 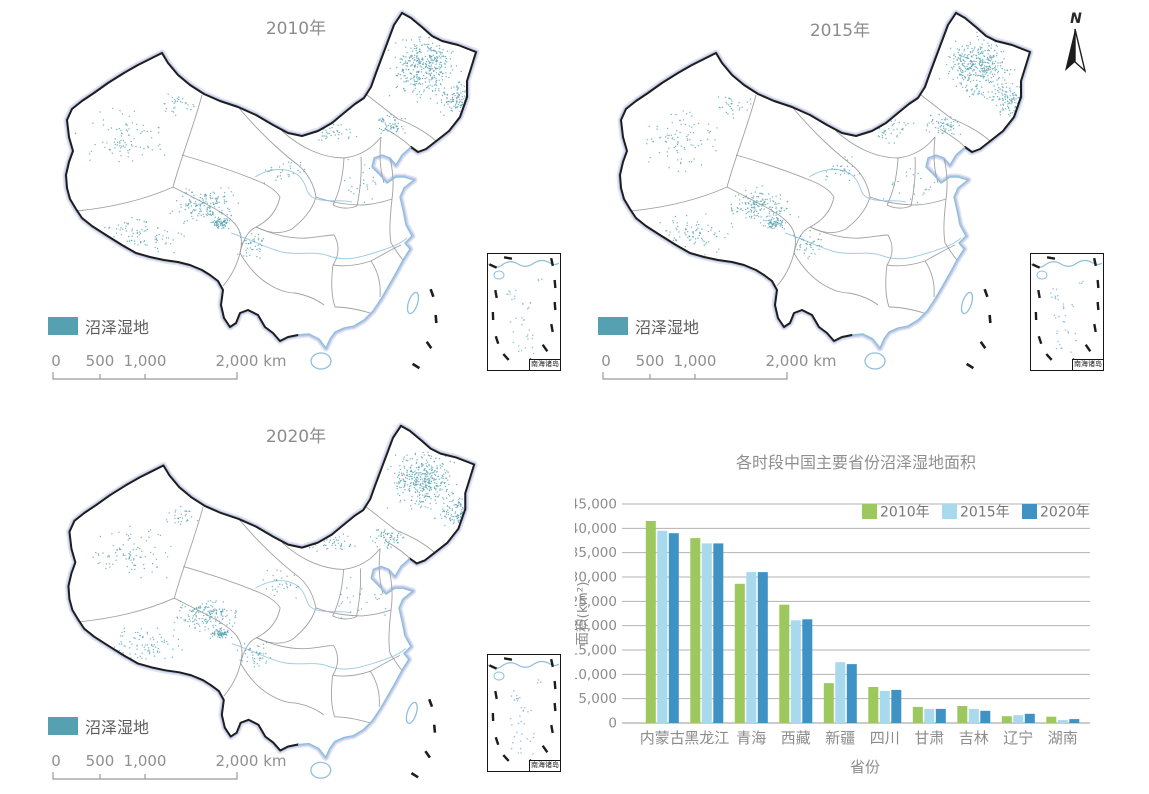 What do you see at coordinates (606, 361) in the screenshot?
I see `scale-tick-0: 0` at bounding box center [606, 361].